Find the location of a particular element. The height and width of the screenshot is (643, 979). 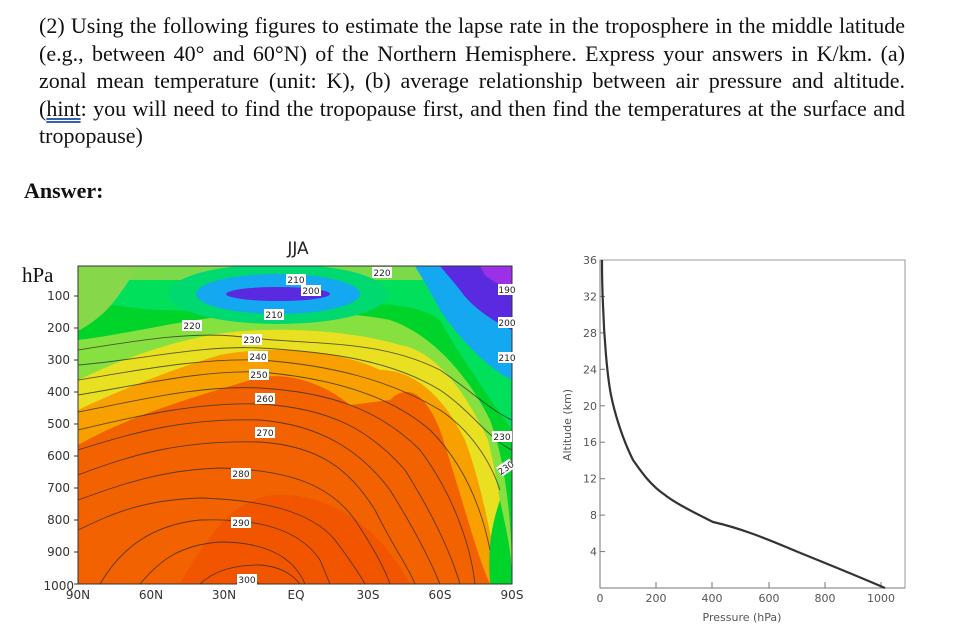

svg-text: 12 is located at coordinates (590, 479).